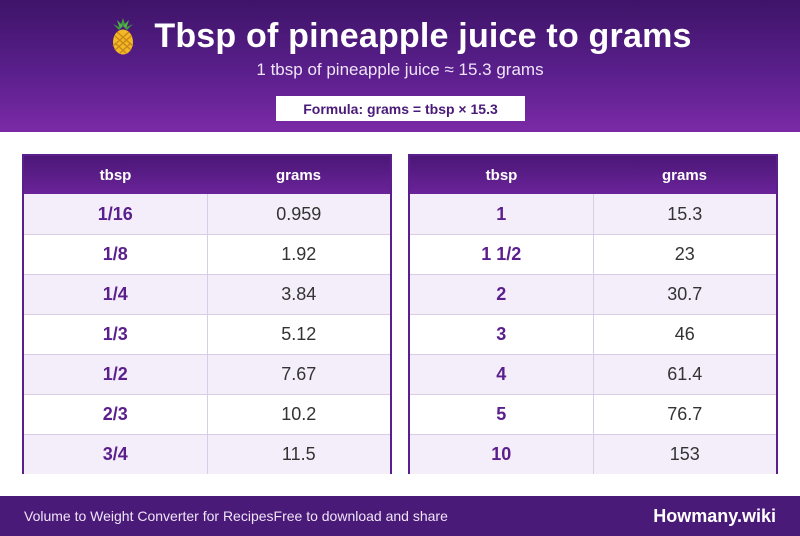 Image resolution: width=800 pixels, height=536 pixels. I want to click on table-row: 1 15.3, so click(593, 214).